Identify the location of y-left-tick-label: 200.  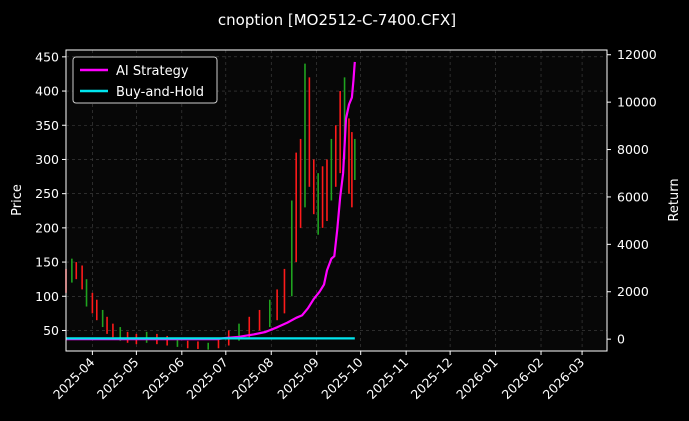
(47, 227).